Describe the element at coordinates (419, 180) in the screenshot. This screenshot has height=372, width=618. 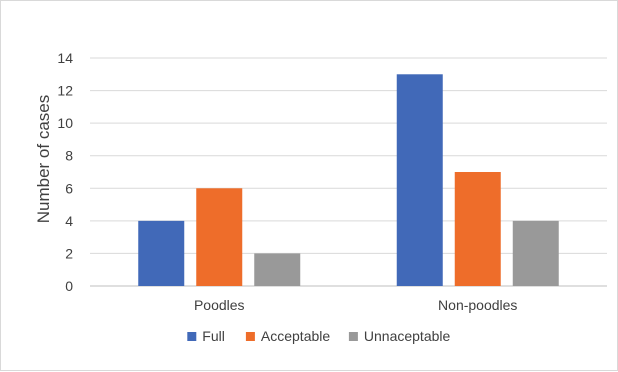
I see `bar-full-non-poodles` at that location.